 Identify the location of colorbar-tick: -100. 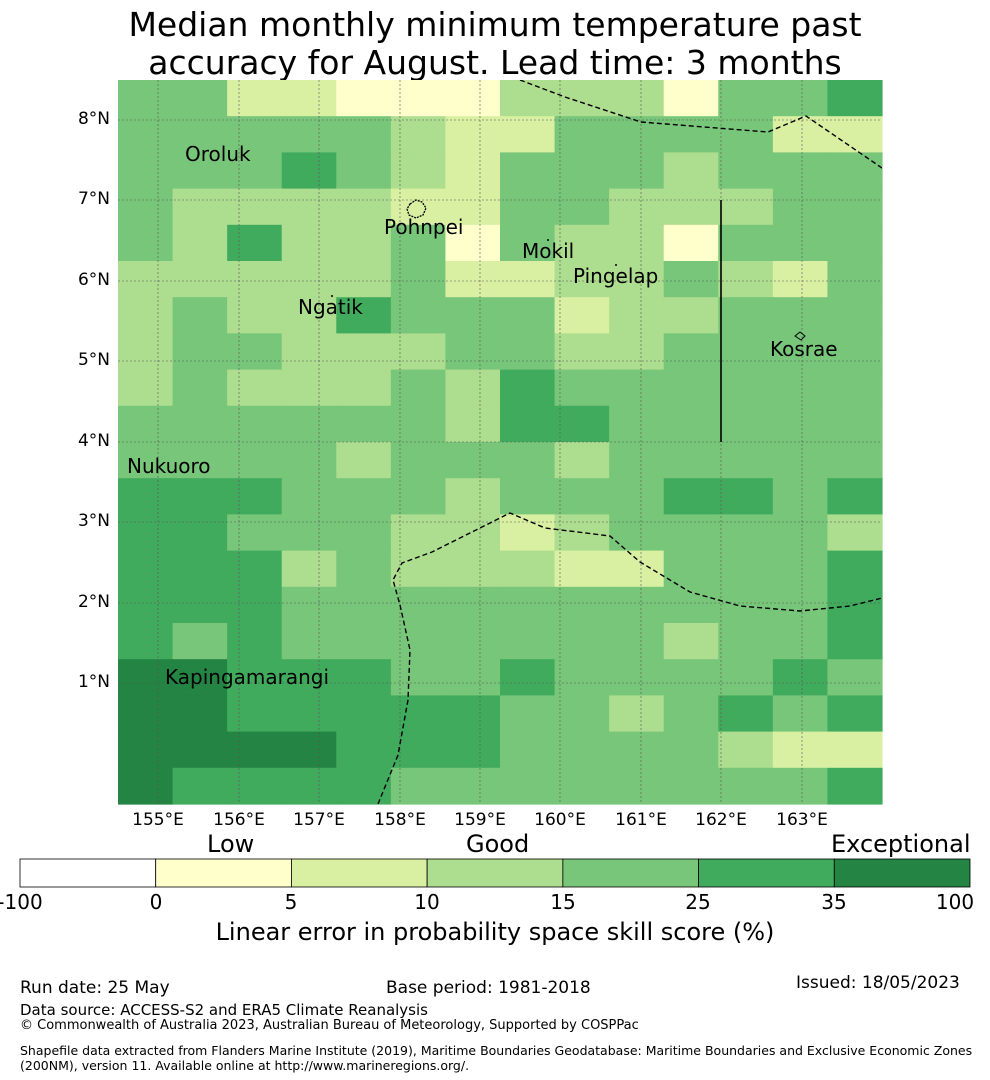
(21, 902).